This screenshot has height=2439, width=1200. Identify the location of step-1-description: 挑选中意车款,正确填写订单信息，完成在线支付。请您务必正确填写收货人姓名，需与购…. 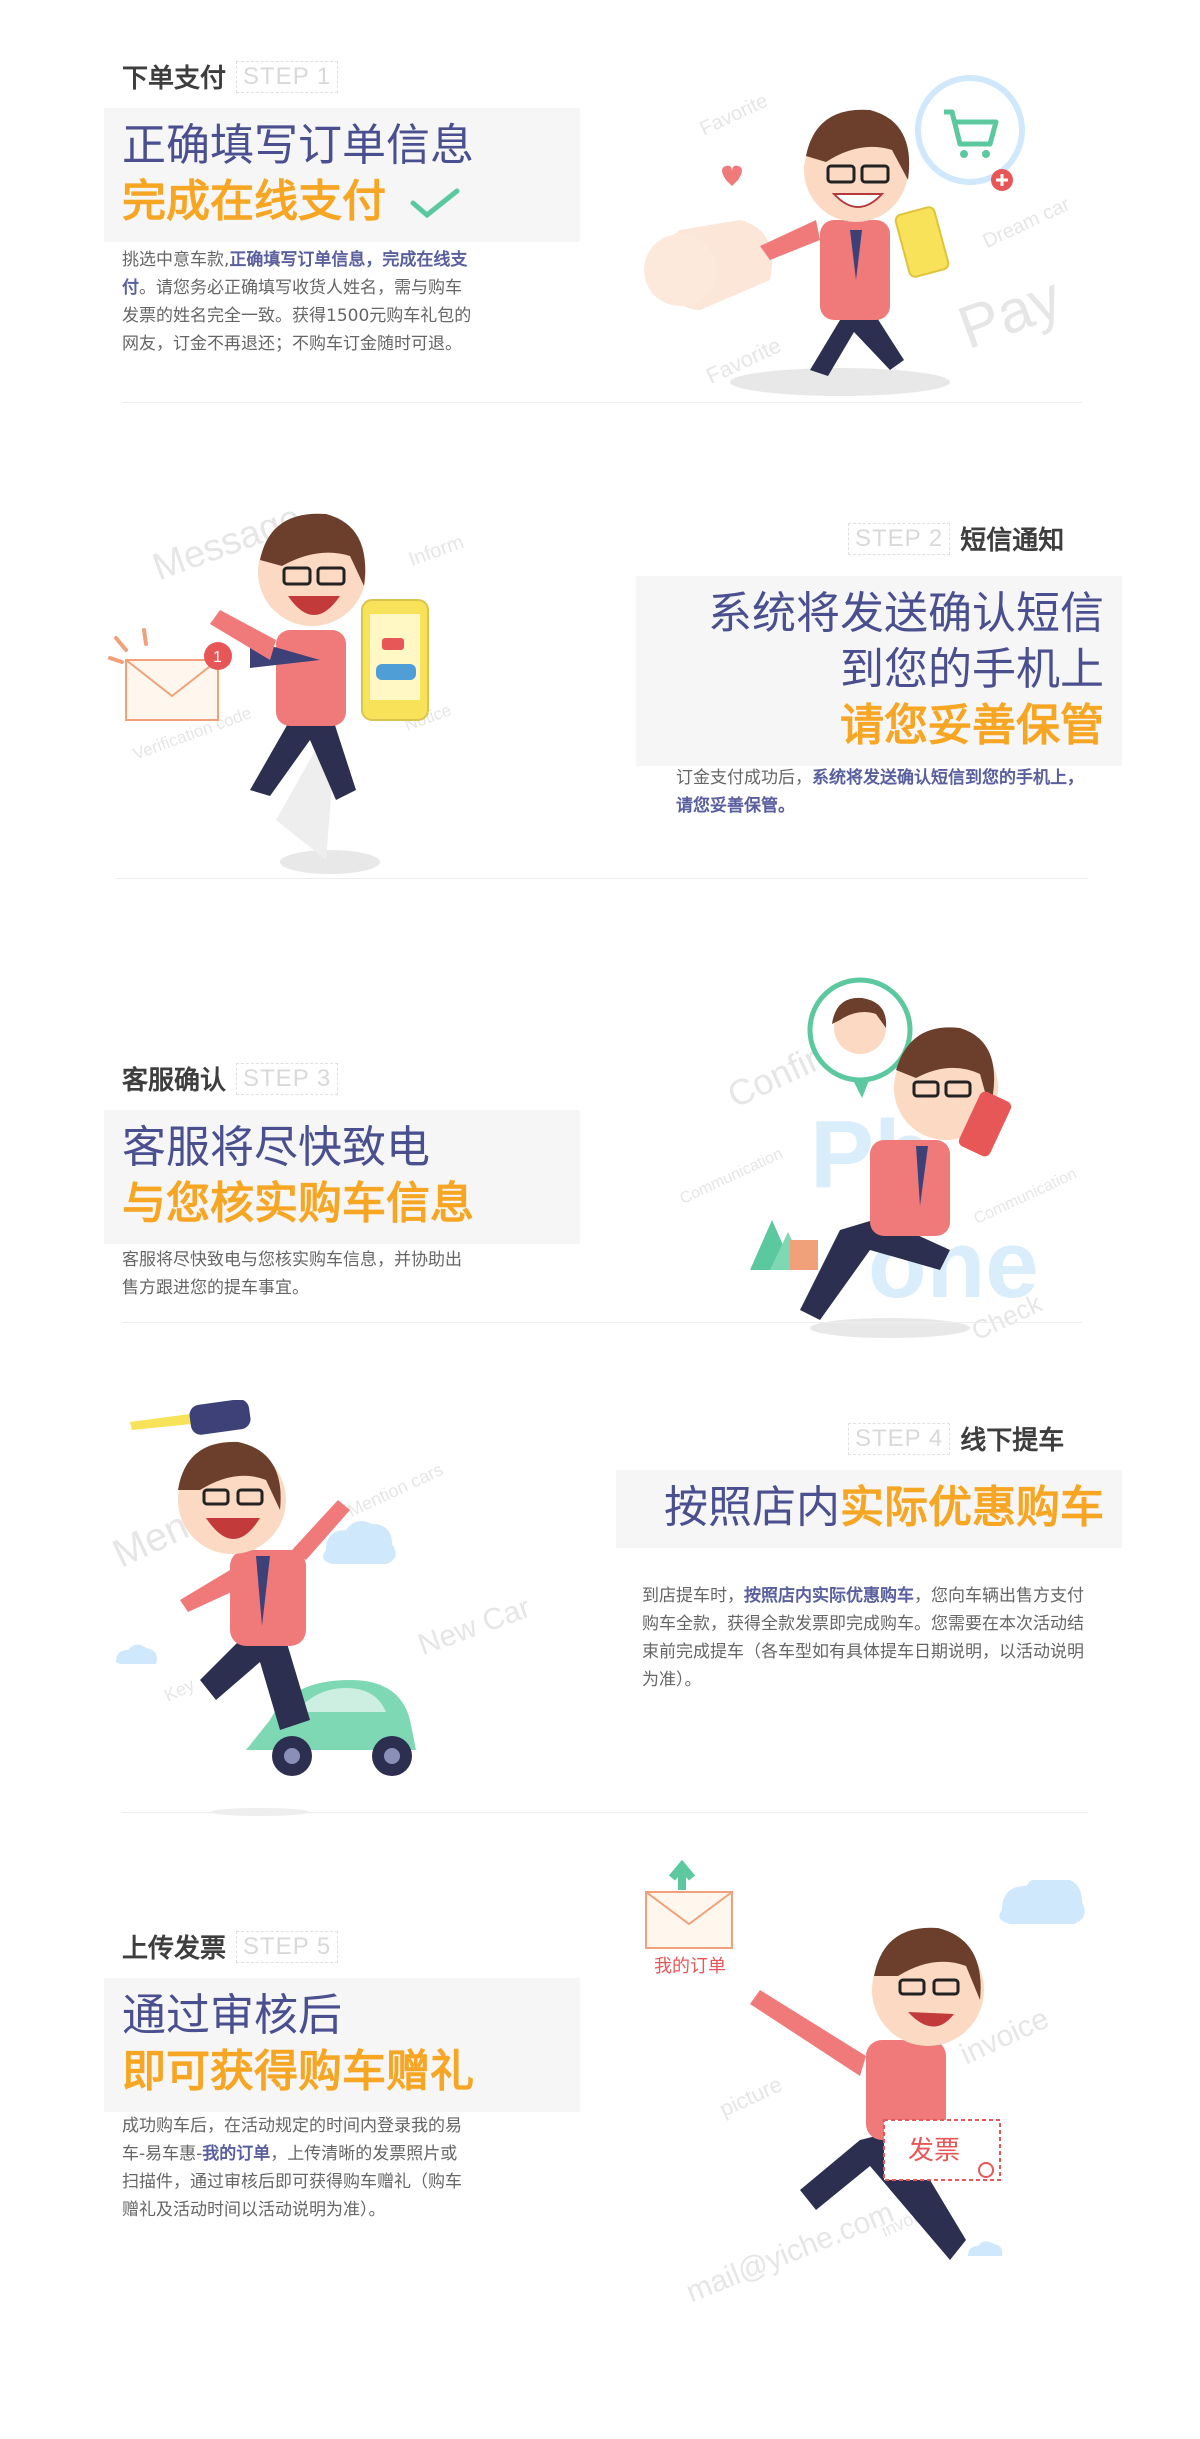
(297, 302).